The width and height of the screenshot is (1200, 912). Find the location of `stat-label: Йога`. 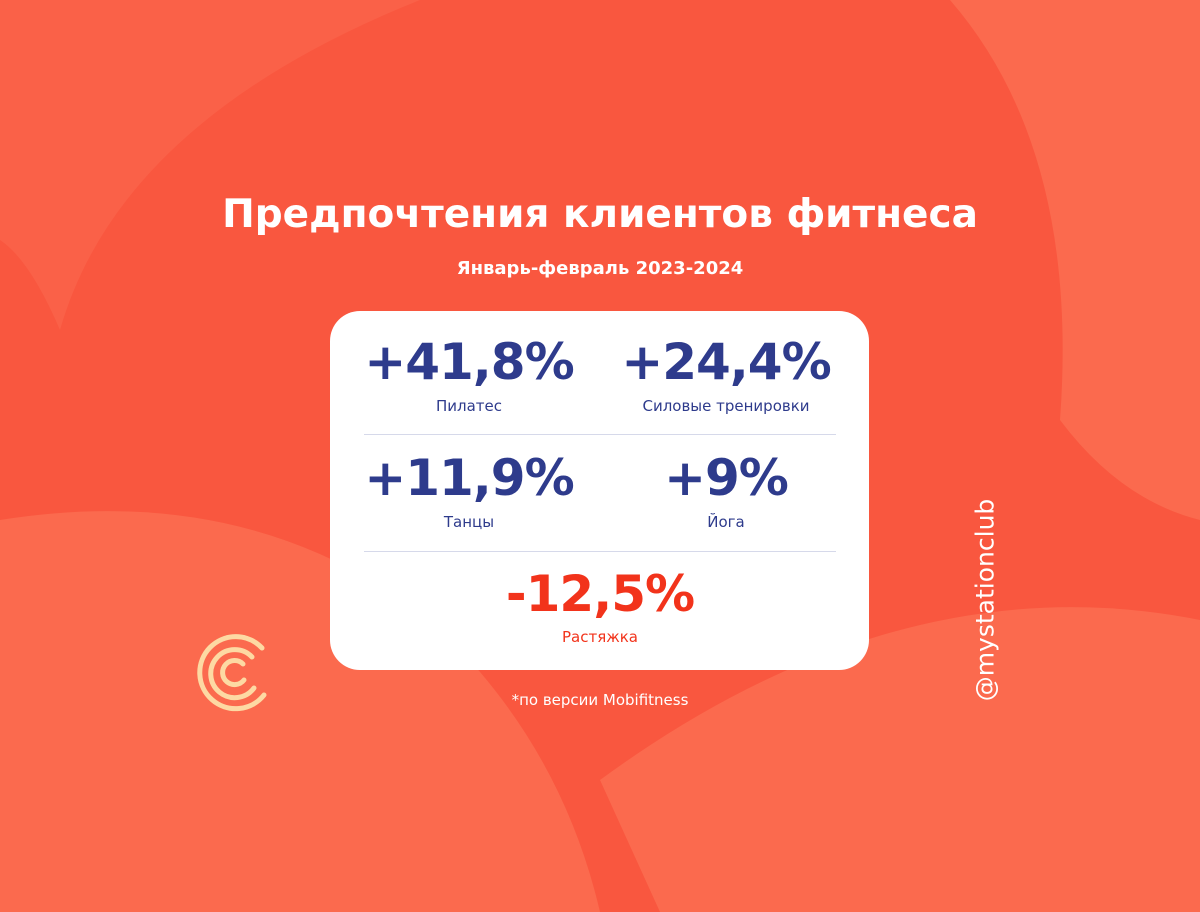

stat-label: Йога is located at coordinates (726, 522).